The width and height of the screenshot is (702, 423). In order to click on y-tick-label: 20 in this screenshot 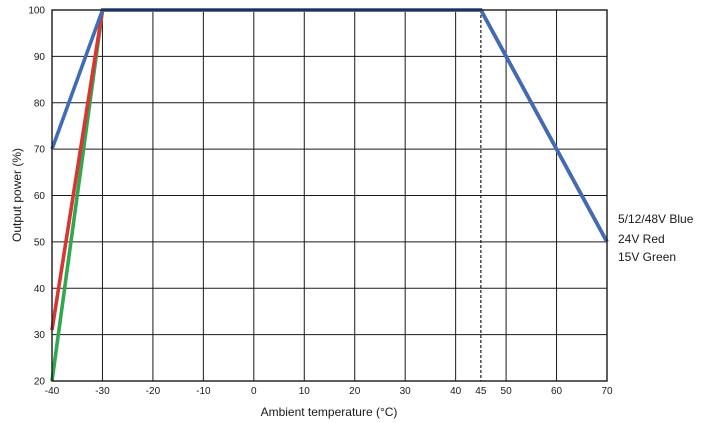, I will do `click(40, 382)`.